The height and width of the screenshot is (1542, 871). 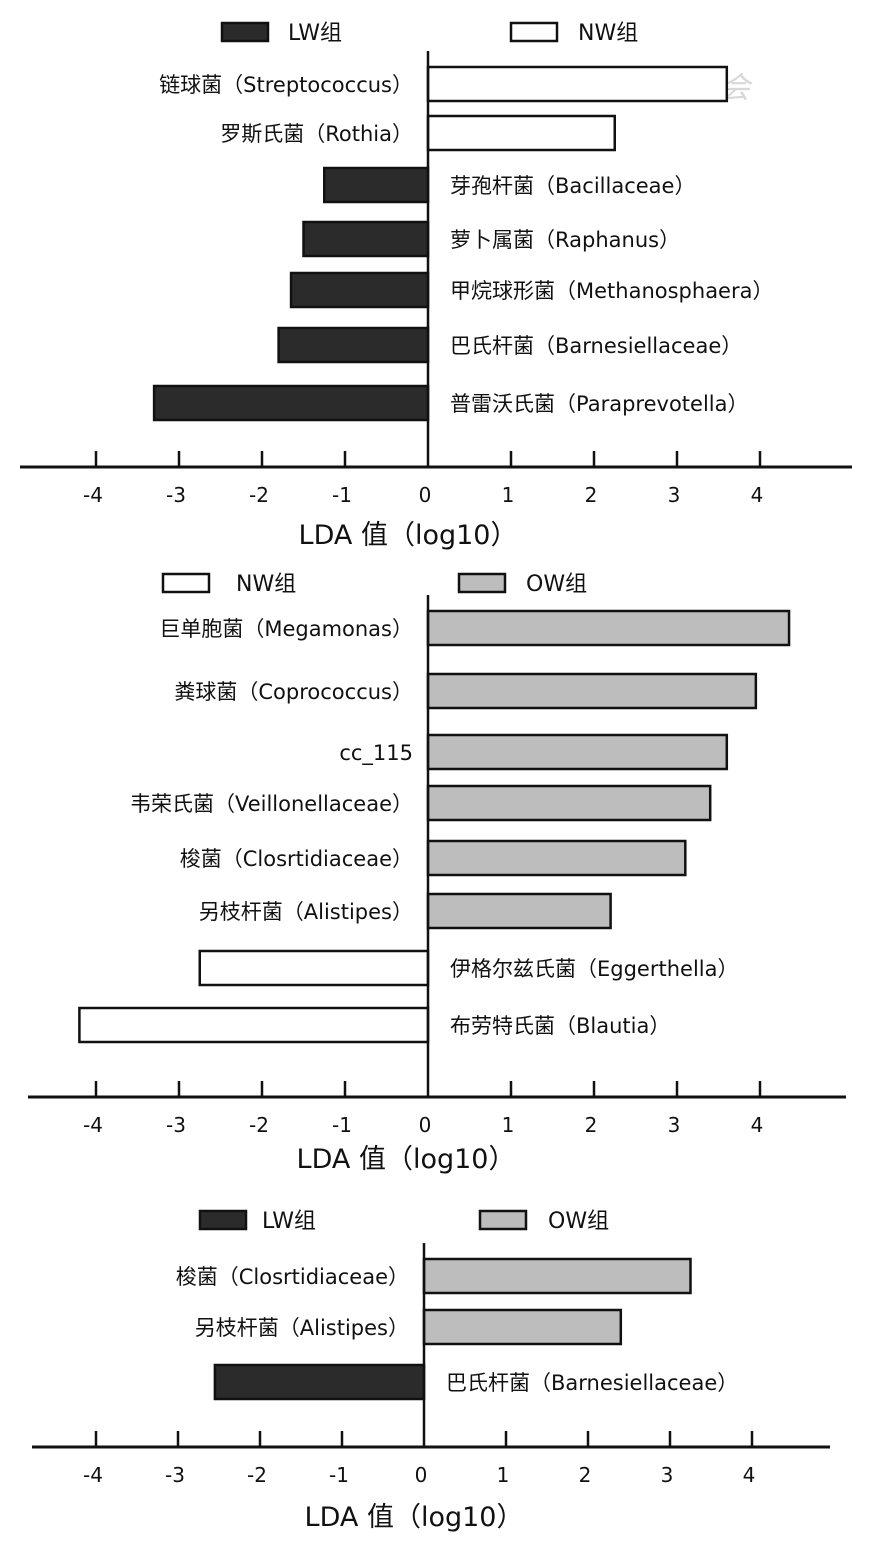 What do you see at coordinates (611, 291) in the screenshot?
I see `category-label: 甲烷球形菌（Methanosphaera）` at bounding box center [611, 291].